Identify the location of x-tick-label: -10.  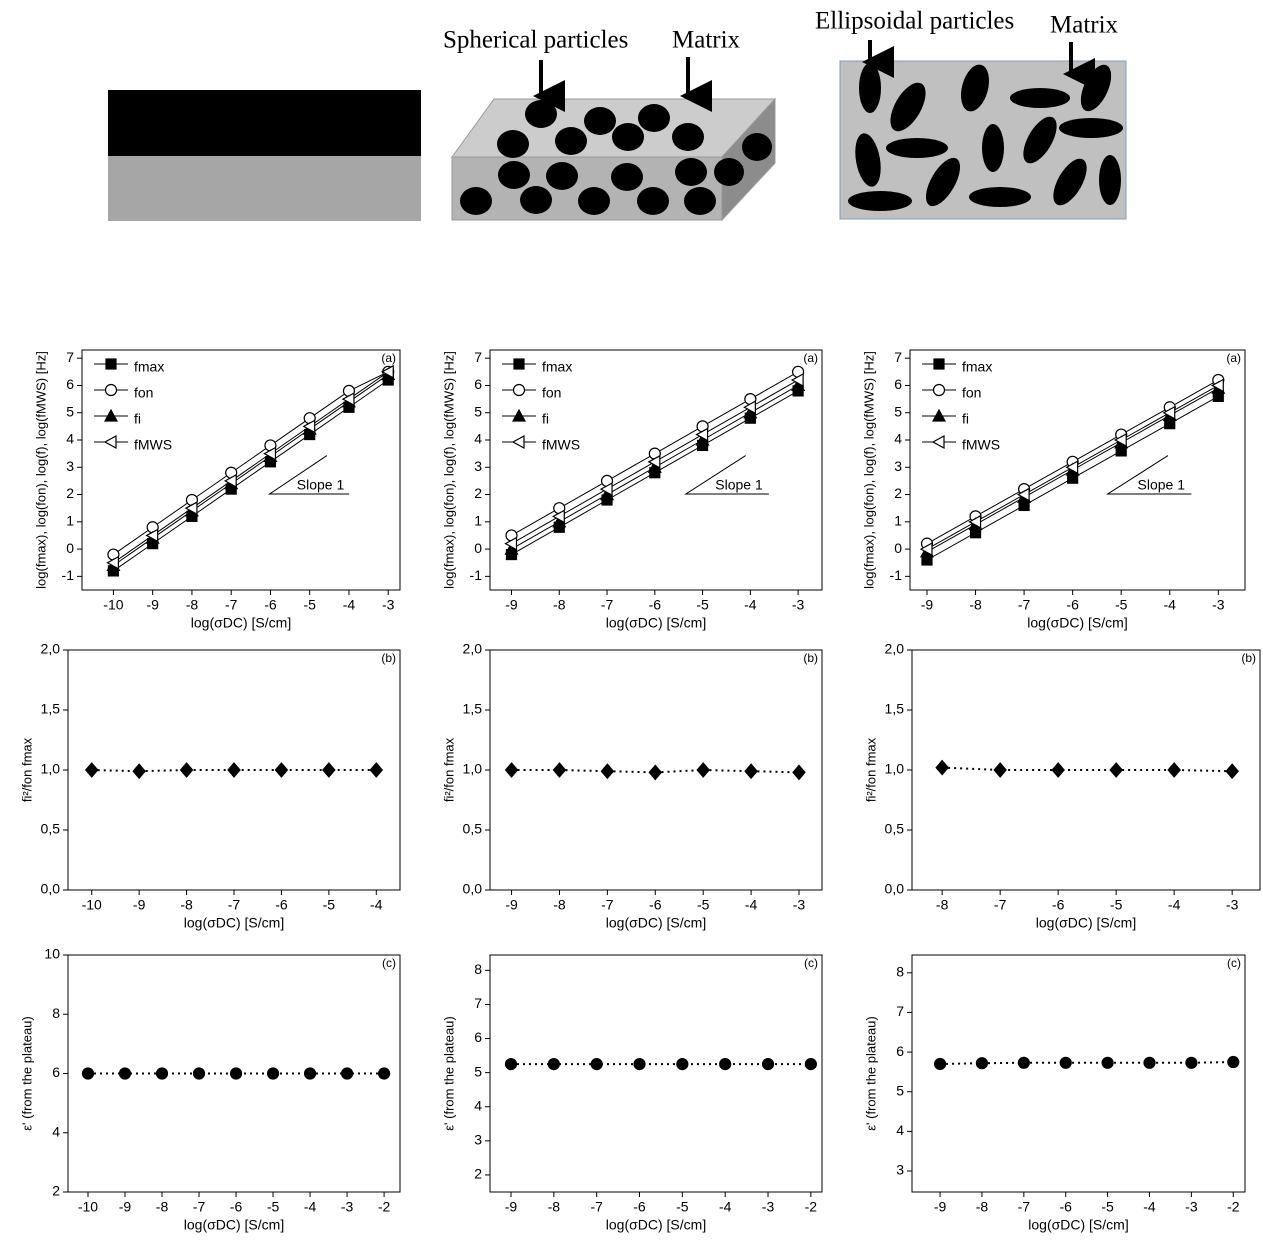
(113, 605).